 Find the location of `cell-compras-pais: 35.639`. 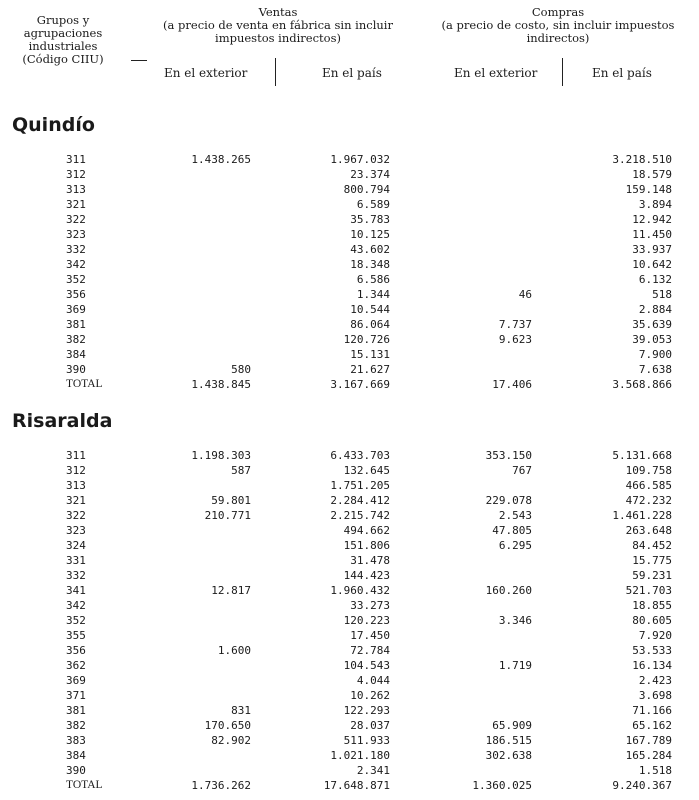

cell-compras-pais: 35.639 is located at coordinates (652, 324).